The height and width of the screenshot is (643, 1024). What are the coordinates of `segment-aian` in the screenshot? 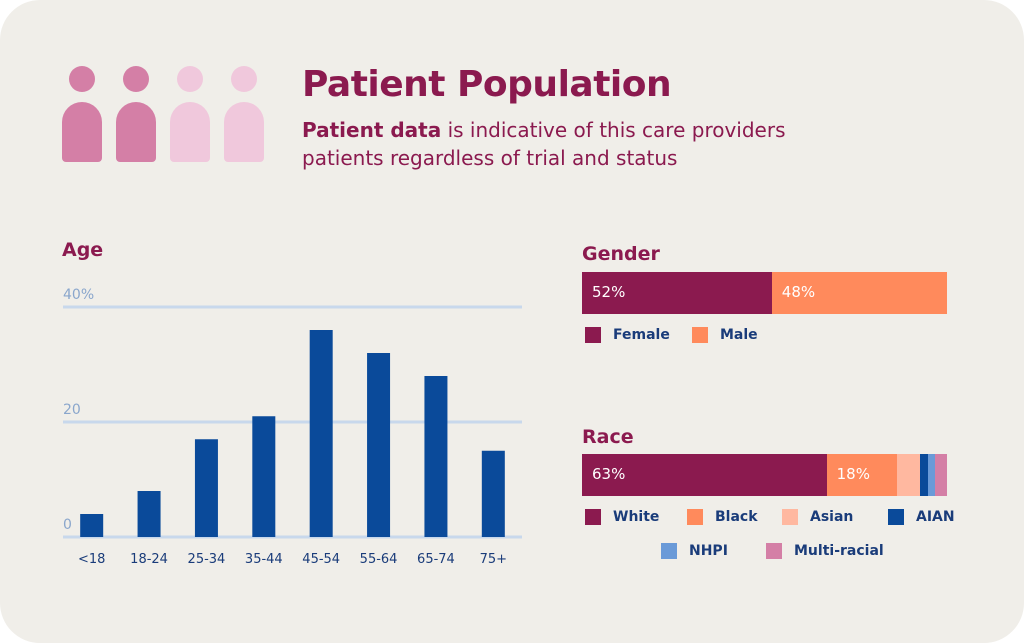 It's located at (923, 475).